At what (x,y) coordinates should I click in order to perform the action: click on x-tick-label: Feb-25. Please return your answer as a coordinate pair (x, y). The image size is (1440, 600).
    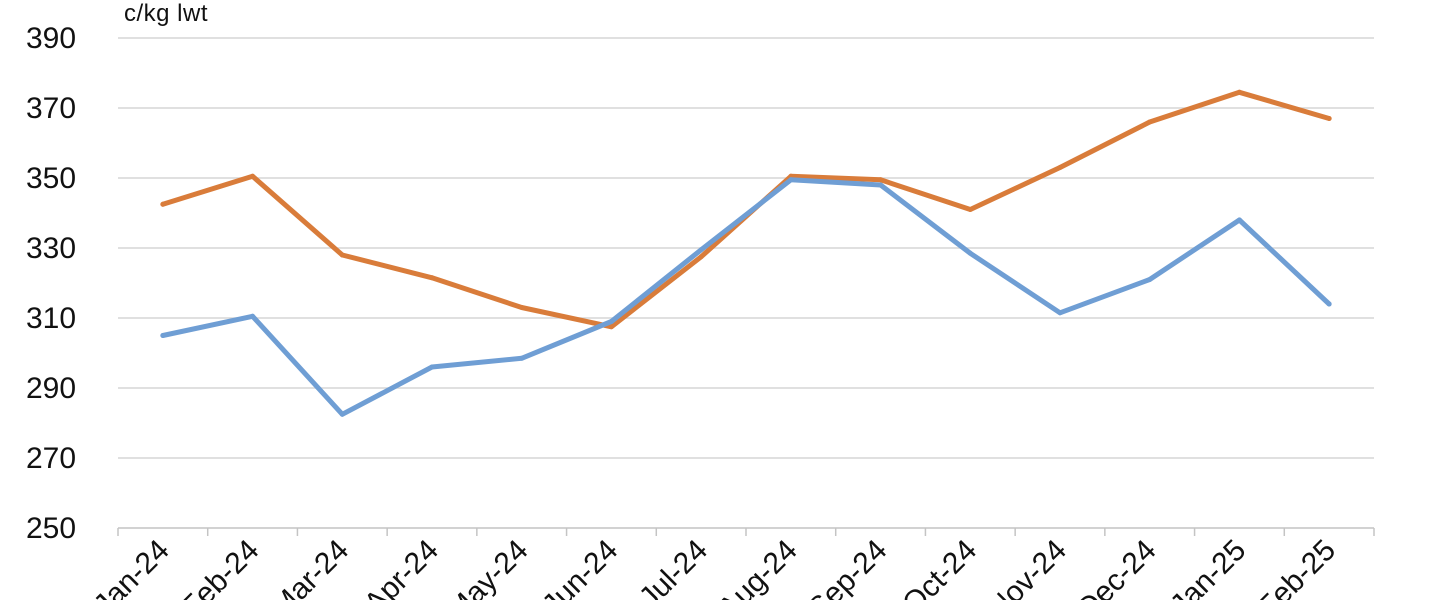
    Looking at the image, I should click on (1297, 567).